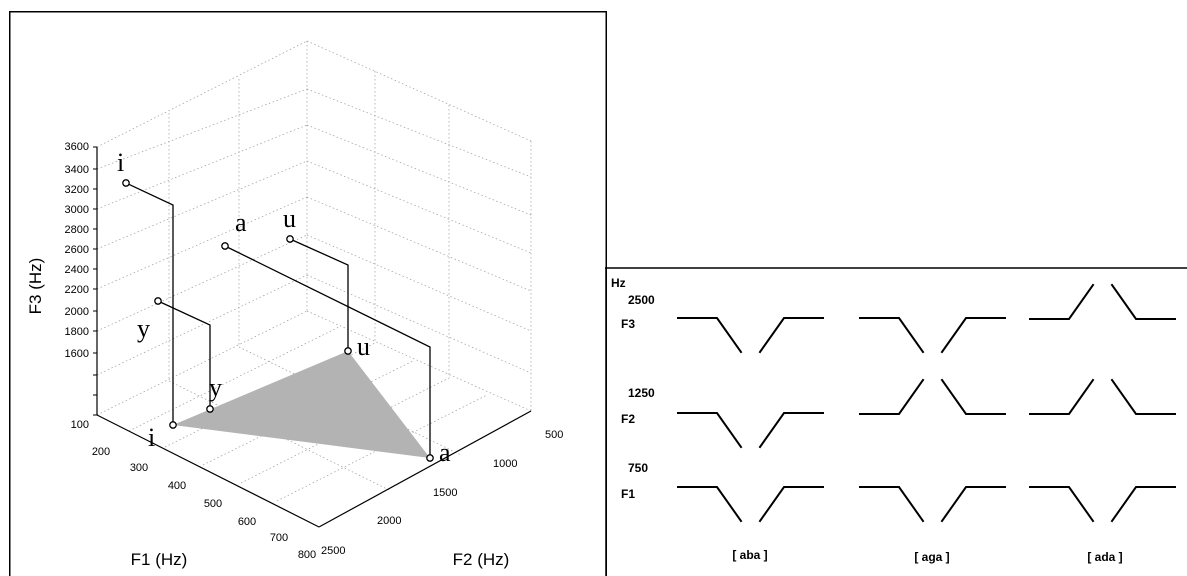 The width and height of the screenshot is (1187, 576). Describe the element at coordinates (77, 290) in the screenshot. I see `f3-tick-label: 2200` at that location.